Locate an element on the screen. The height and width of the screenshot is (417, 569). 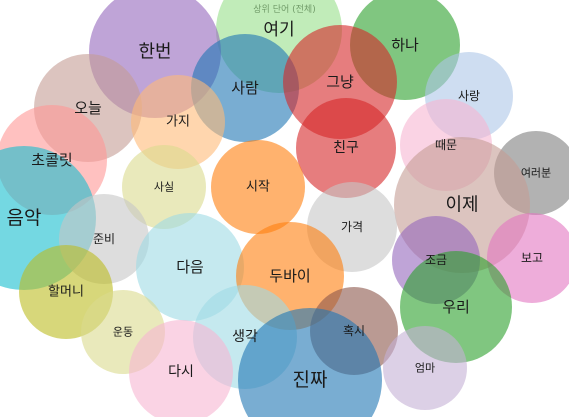
bubble-label-18: 다음 is located at coordinates (190, 267).